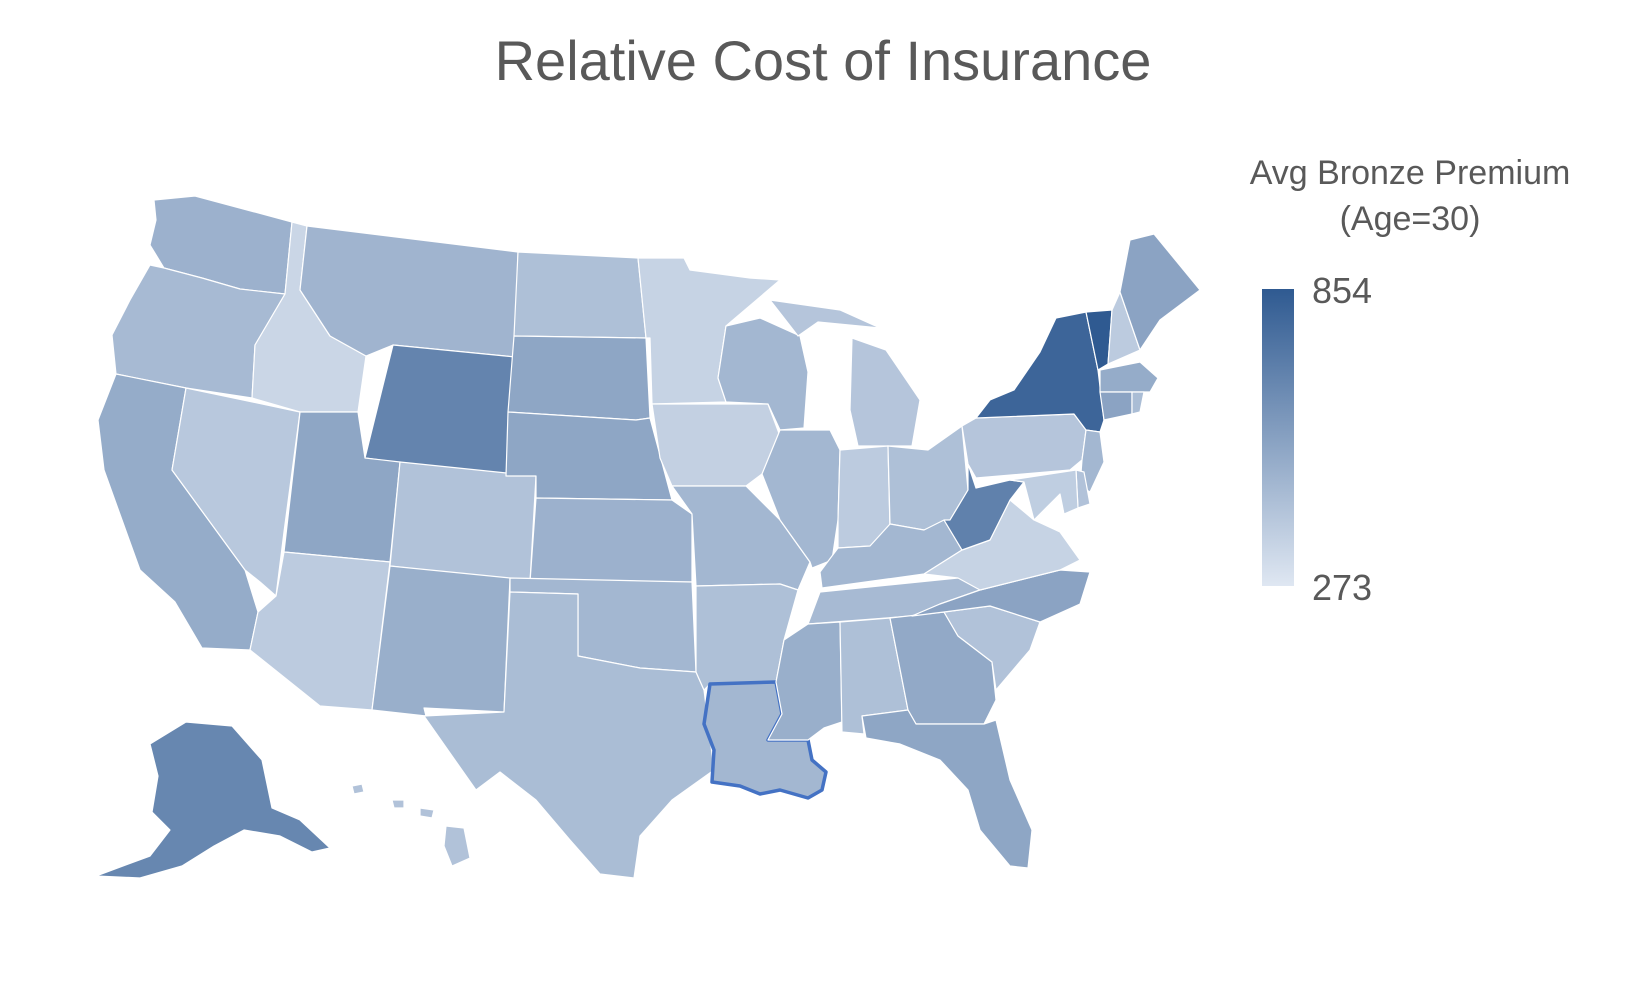  Describe the element at coordinates (763, 374) in the screenshot. I see `state-WI` at that location.